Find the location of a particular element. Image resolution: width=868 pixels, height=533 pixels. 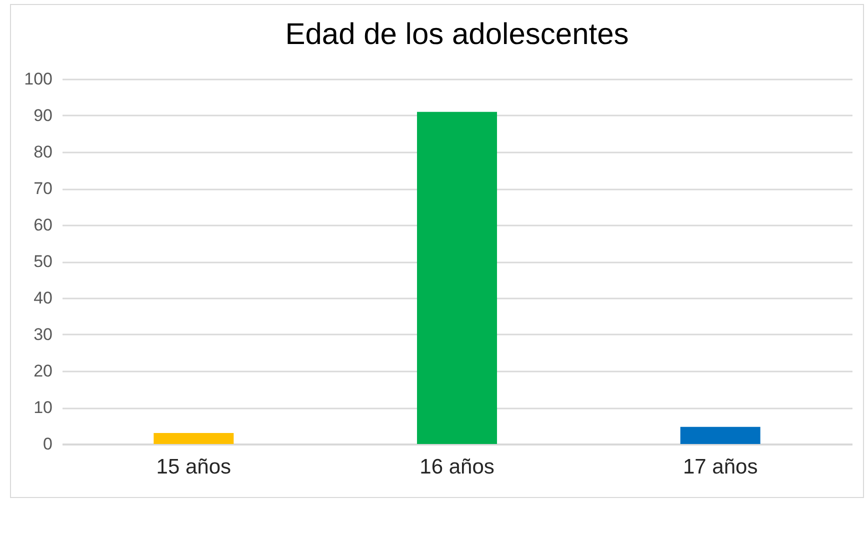

y-tick-label: 100 is located at coordinates (38, 79).